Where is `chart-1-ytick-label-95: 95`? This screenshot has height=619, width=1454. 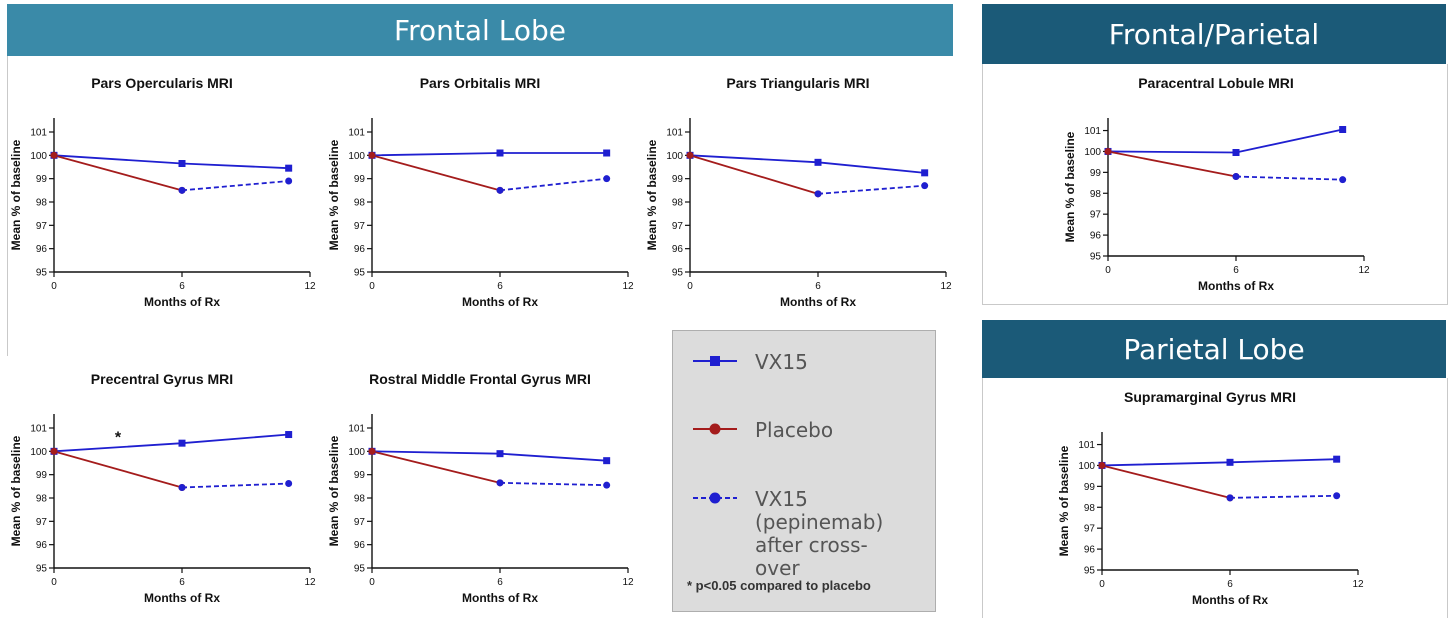
chart-1-ytick-label-95: 95 is located at coordinates (360, 273).